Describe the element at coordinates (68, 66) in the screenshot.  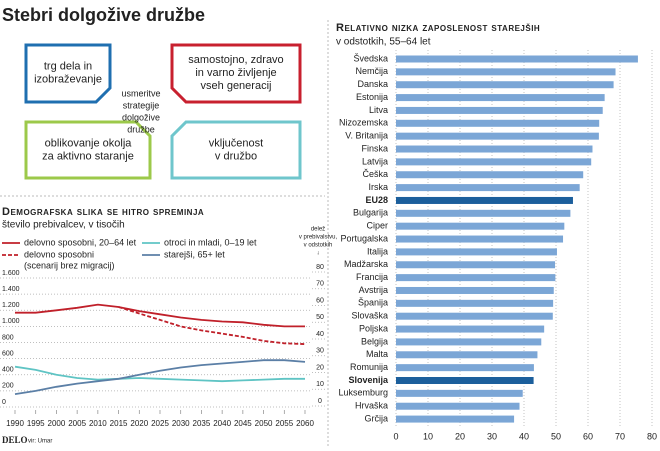
I see `box-text: trg dela in` at that location.